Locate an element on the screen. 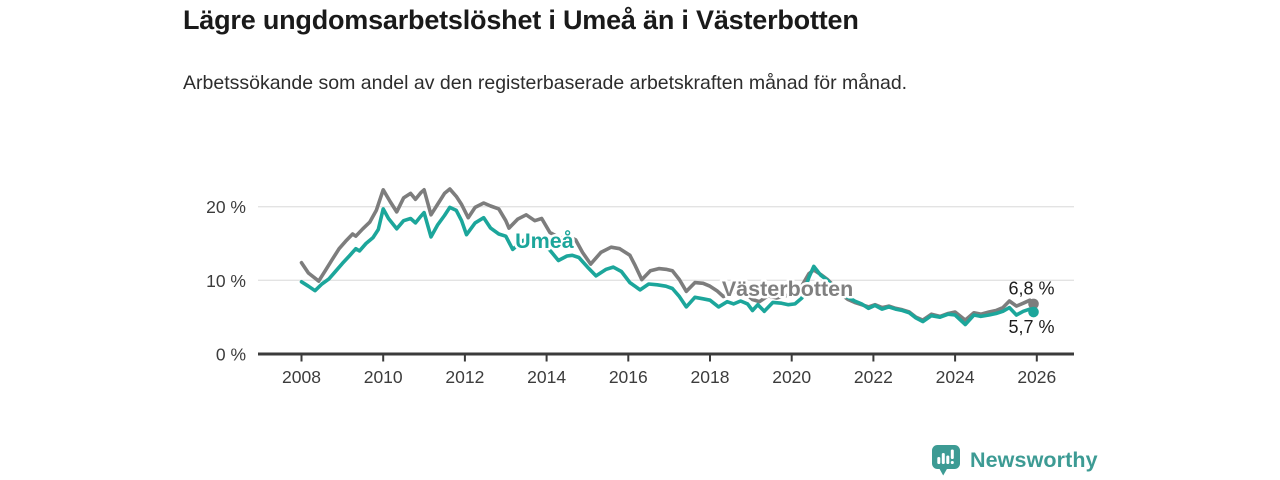 The width and height of the screenshot is (1280, 480). series-end-dot-västerbotten is located at coordinates (1033, 304).